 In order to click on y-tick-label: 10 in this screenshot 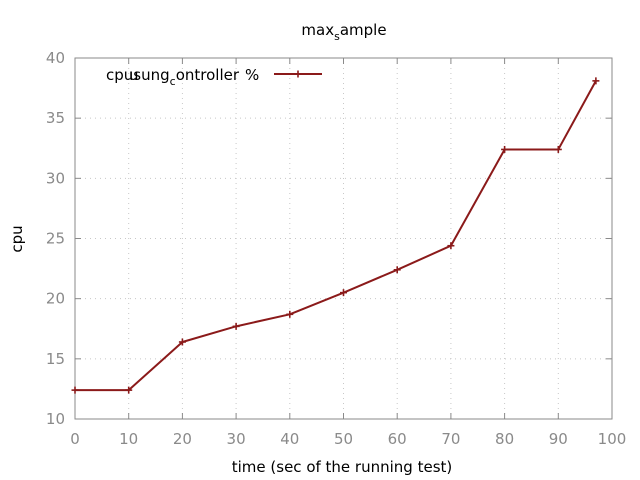, I will do `click(55, 419)`.